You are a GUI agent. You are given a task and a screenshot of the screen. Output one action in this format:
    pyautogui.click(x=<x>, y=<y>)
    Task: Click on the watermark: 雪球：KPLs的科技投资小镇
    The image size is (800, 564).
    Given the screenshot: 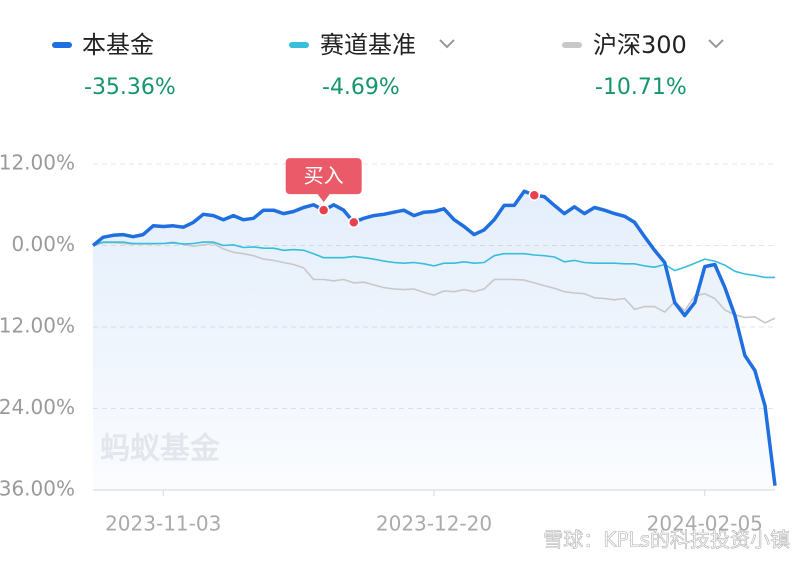 What is the action you would take?
    pyautogui.click(x=666, y=540)
    